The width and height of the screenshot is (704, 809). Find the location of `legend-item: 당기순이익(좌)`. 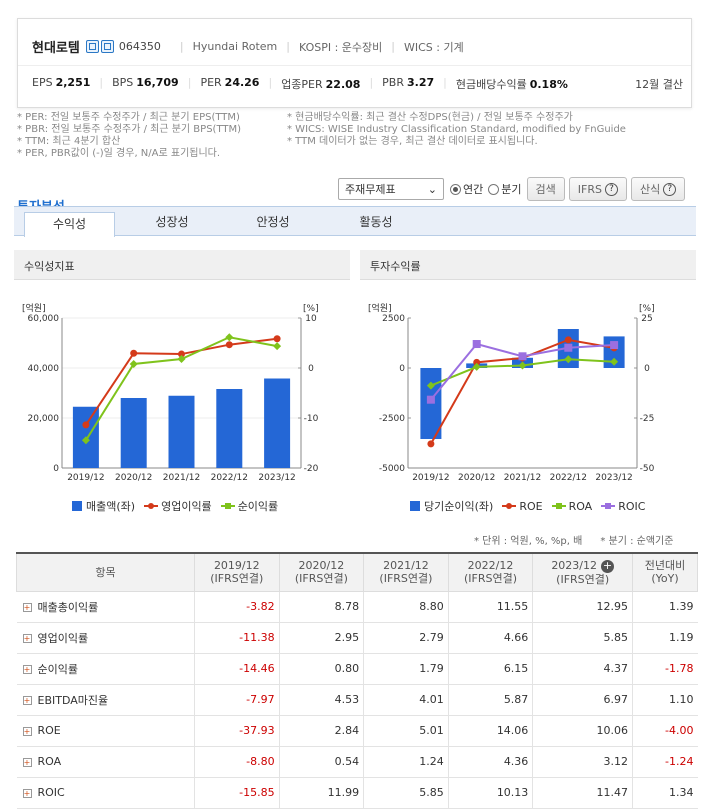

legend-item: 당기순이익(좌) is located at coordinates (451, 506).